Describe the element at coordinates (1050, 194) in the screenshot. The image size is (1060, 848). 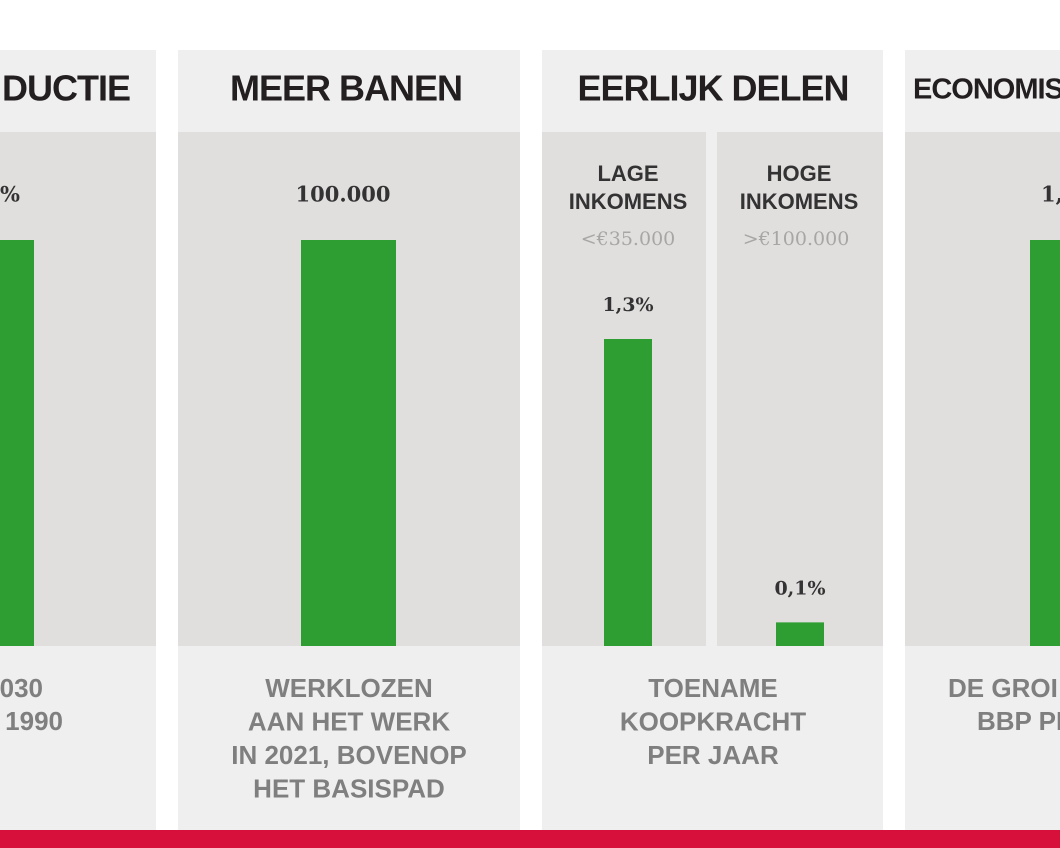
I see `value-label: 1,` at that location.